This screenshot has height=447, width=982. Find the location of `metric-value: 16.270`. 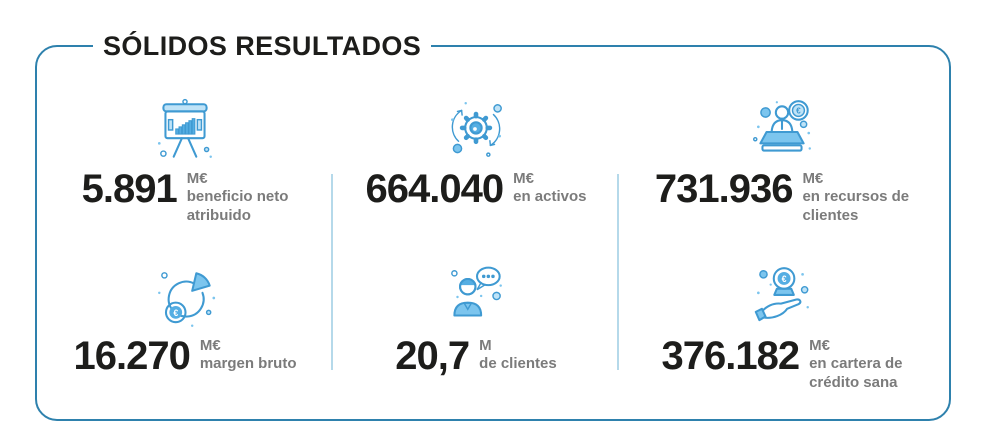

metric-value: 16.270 is located at coordinates (131, 356).